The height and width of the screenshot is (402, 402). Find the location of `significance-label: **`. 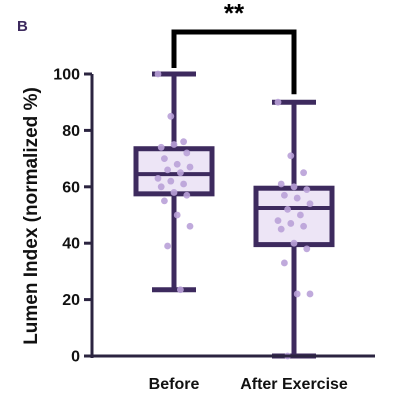

significance-label: ** is located at coordinates (234, 14).